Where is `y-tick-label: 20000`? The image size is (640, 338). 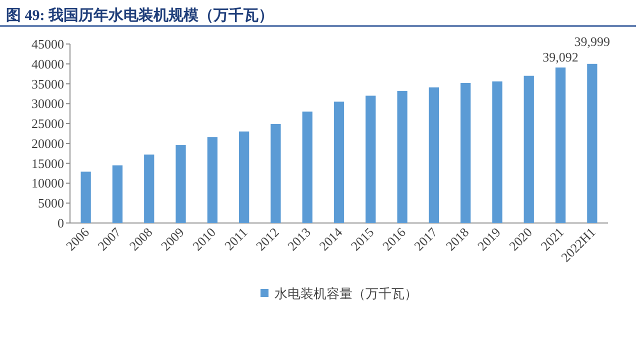 y-tick-label: 20000 is located at coordinates (48, 143).